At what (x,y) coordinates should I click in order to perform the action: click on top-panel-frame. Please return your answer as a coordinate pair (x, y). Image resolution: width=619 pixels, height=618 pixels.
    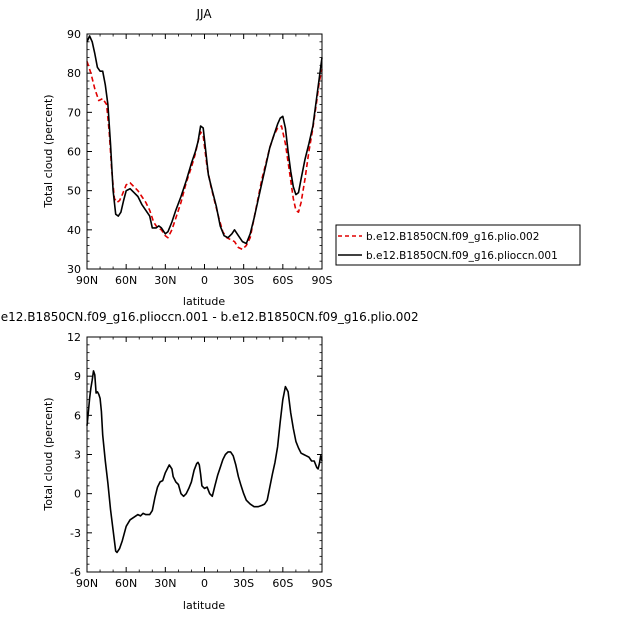
    Looking at the image, I should click on (204, 151).